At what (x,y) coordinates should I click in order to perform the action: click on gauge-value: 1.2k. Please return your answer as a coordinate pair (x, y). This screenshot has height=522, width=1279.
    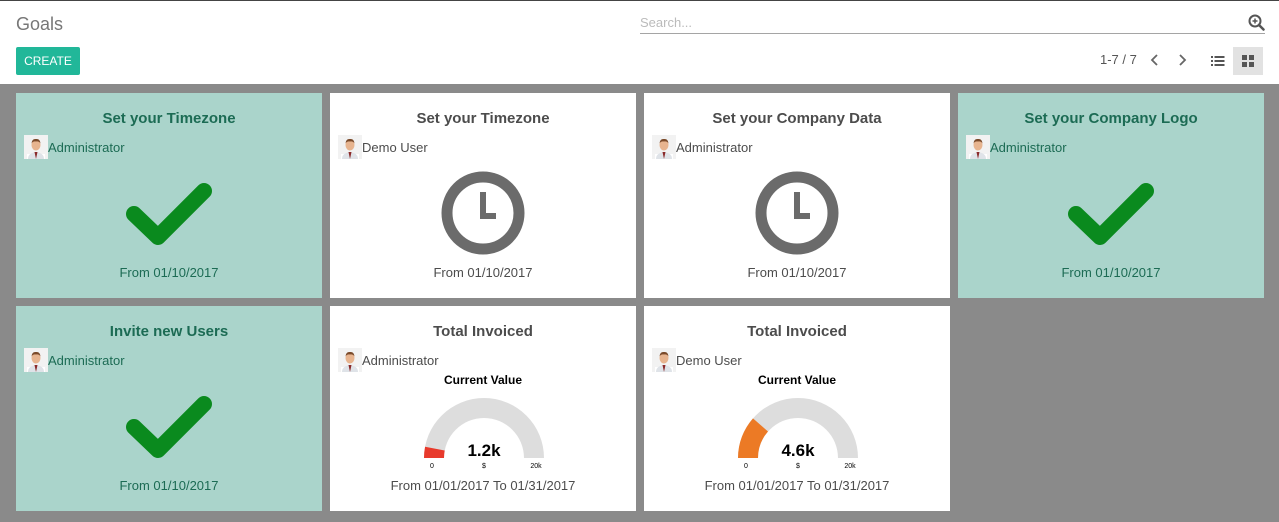
    Looking at the image, I should click on (484, 450).